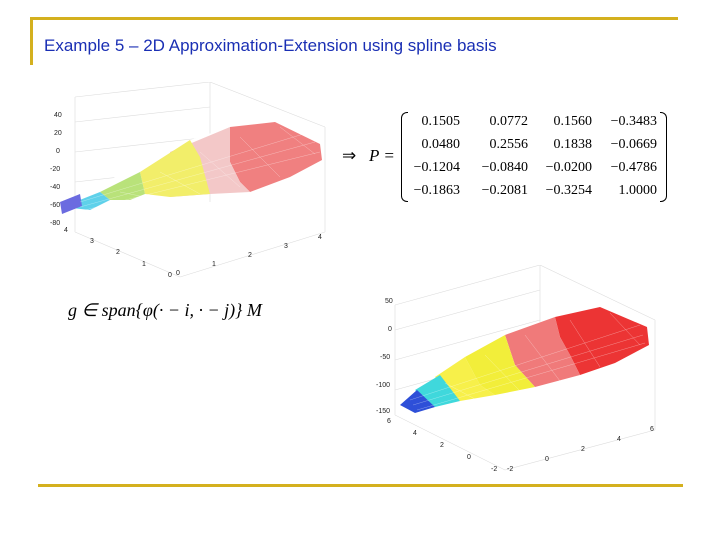 The height and width of the screenshot is (540, 720). I want to click on plot1-y-ticks: 4 3 2 1 0, so click(118, 253).